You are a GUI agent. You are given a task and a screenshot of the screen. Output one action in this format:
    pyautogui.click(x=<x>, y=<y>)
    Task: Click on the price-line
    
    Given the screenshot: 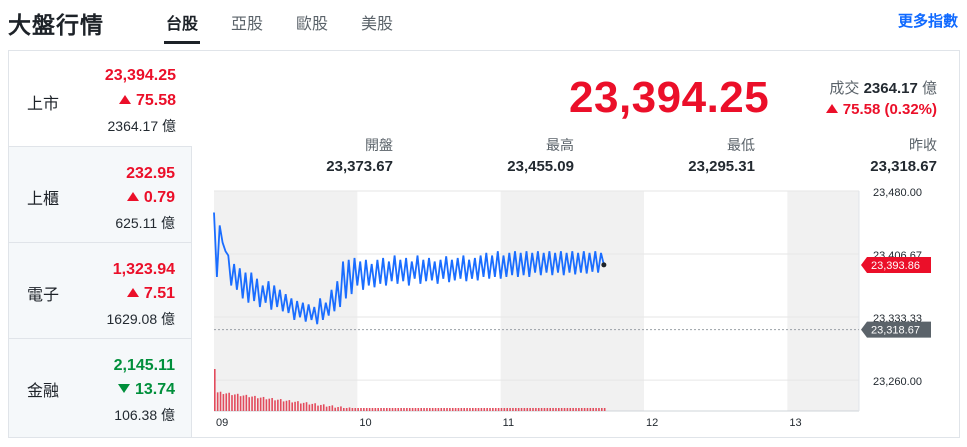 What is the action you would take?
    pyautogui.click(x=409, y=268)
    